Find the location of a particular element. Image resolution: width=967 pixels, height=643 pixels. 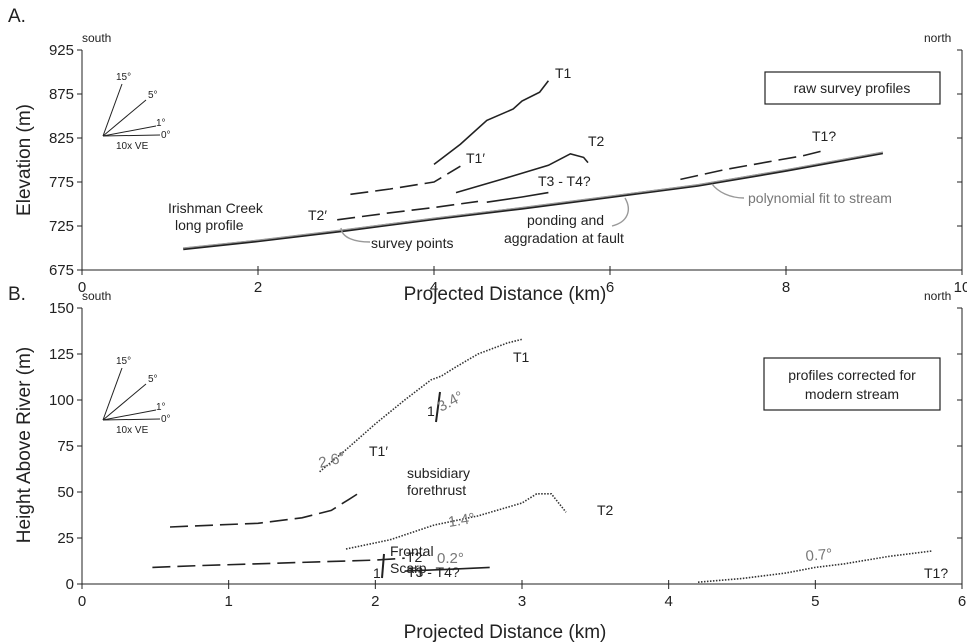

series-irishman-creek-long-profile is located at coordinates (533, 201).